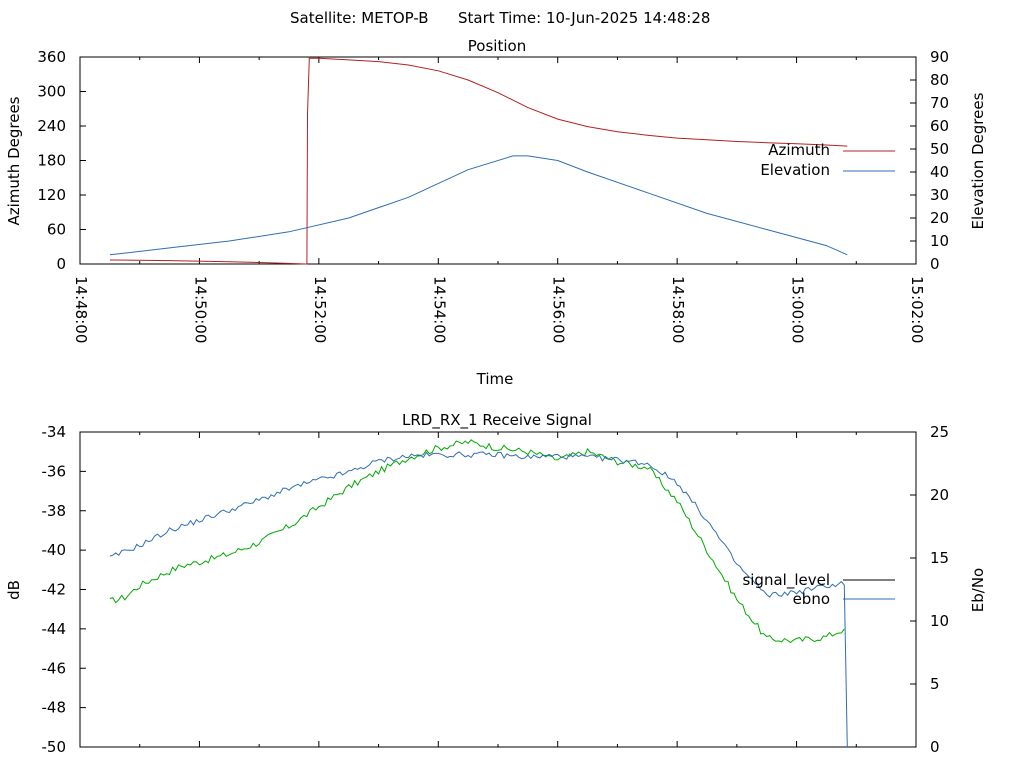 Image resolution: width=1024 pixels, height=768 pixels. What do you see at coordinates (939, 621) in the screenshot?
I see `receive-y2-tick-label: 10` at bounding box center [939, 621].